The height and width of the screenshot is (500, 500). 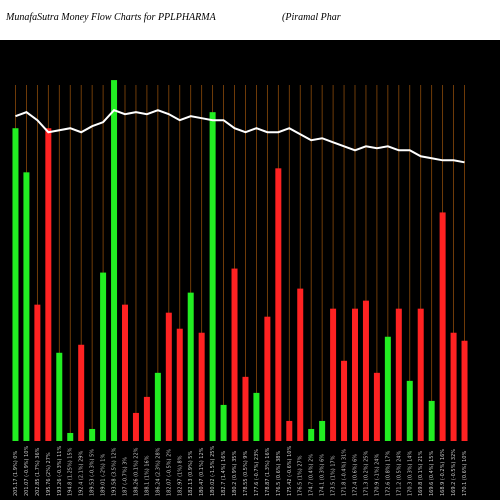 I want to click on x-tick-label: 169.2 (-0.5%) 32%, so click(x=454, y=472).